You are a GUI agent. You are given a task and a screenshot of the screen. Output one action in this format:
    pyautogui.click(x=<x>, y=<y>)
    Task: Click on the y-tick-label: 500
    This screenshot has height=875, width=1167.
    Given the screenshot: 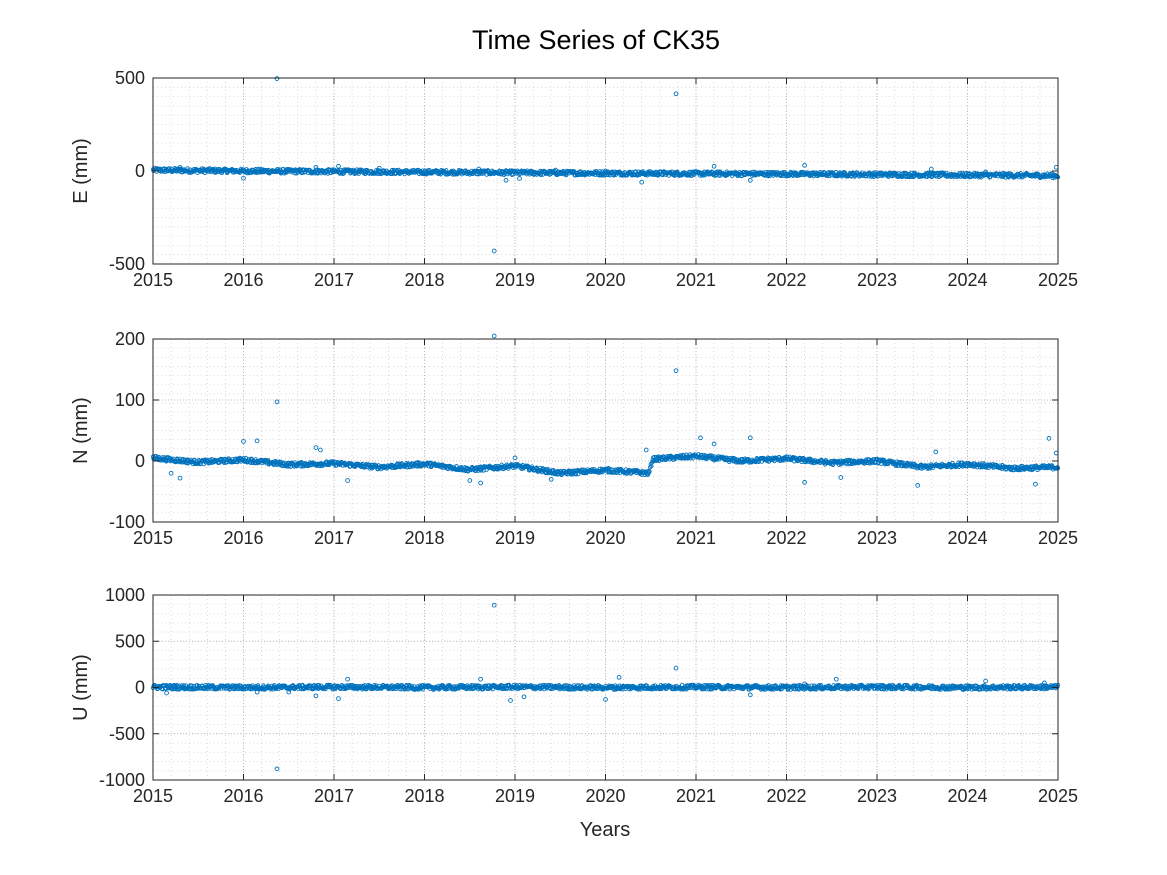 What is the action you would take?
    pyautogui.click(x=130, y=641)
    